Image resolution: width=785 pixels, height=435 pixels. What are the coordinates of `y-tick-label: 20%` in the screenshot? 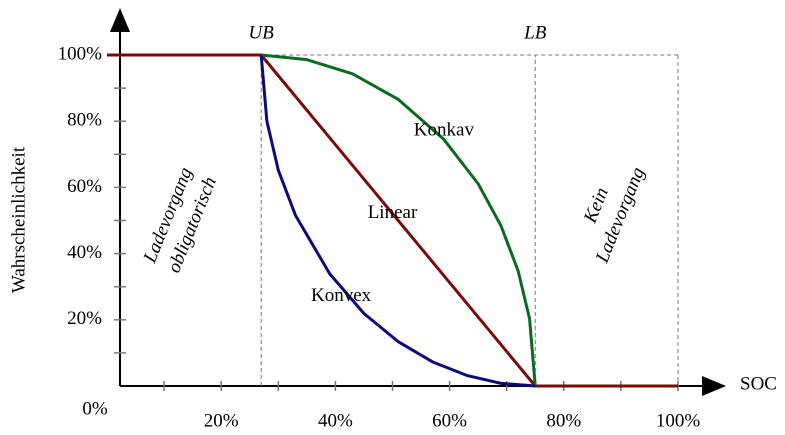 It's located at (84, 318).